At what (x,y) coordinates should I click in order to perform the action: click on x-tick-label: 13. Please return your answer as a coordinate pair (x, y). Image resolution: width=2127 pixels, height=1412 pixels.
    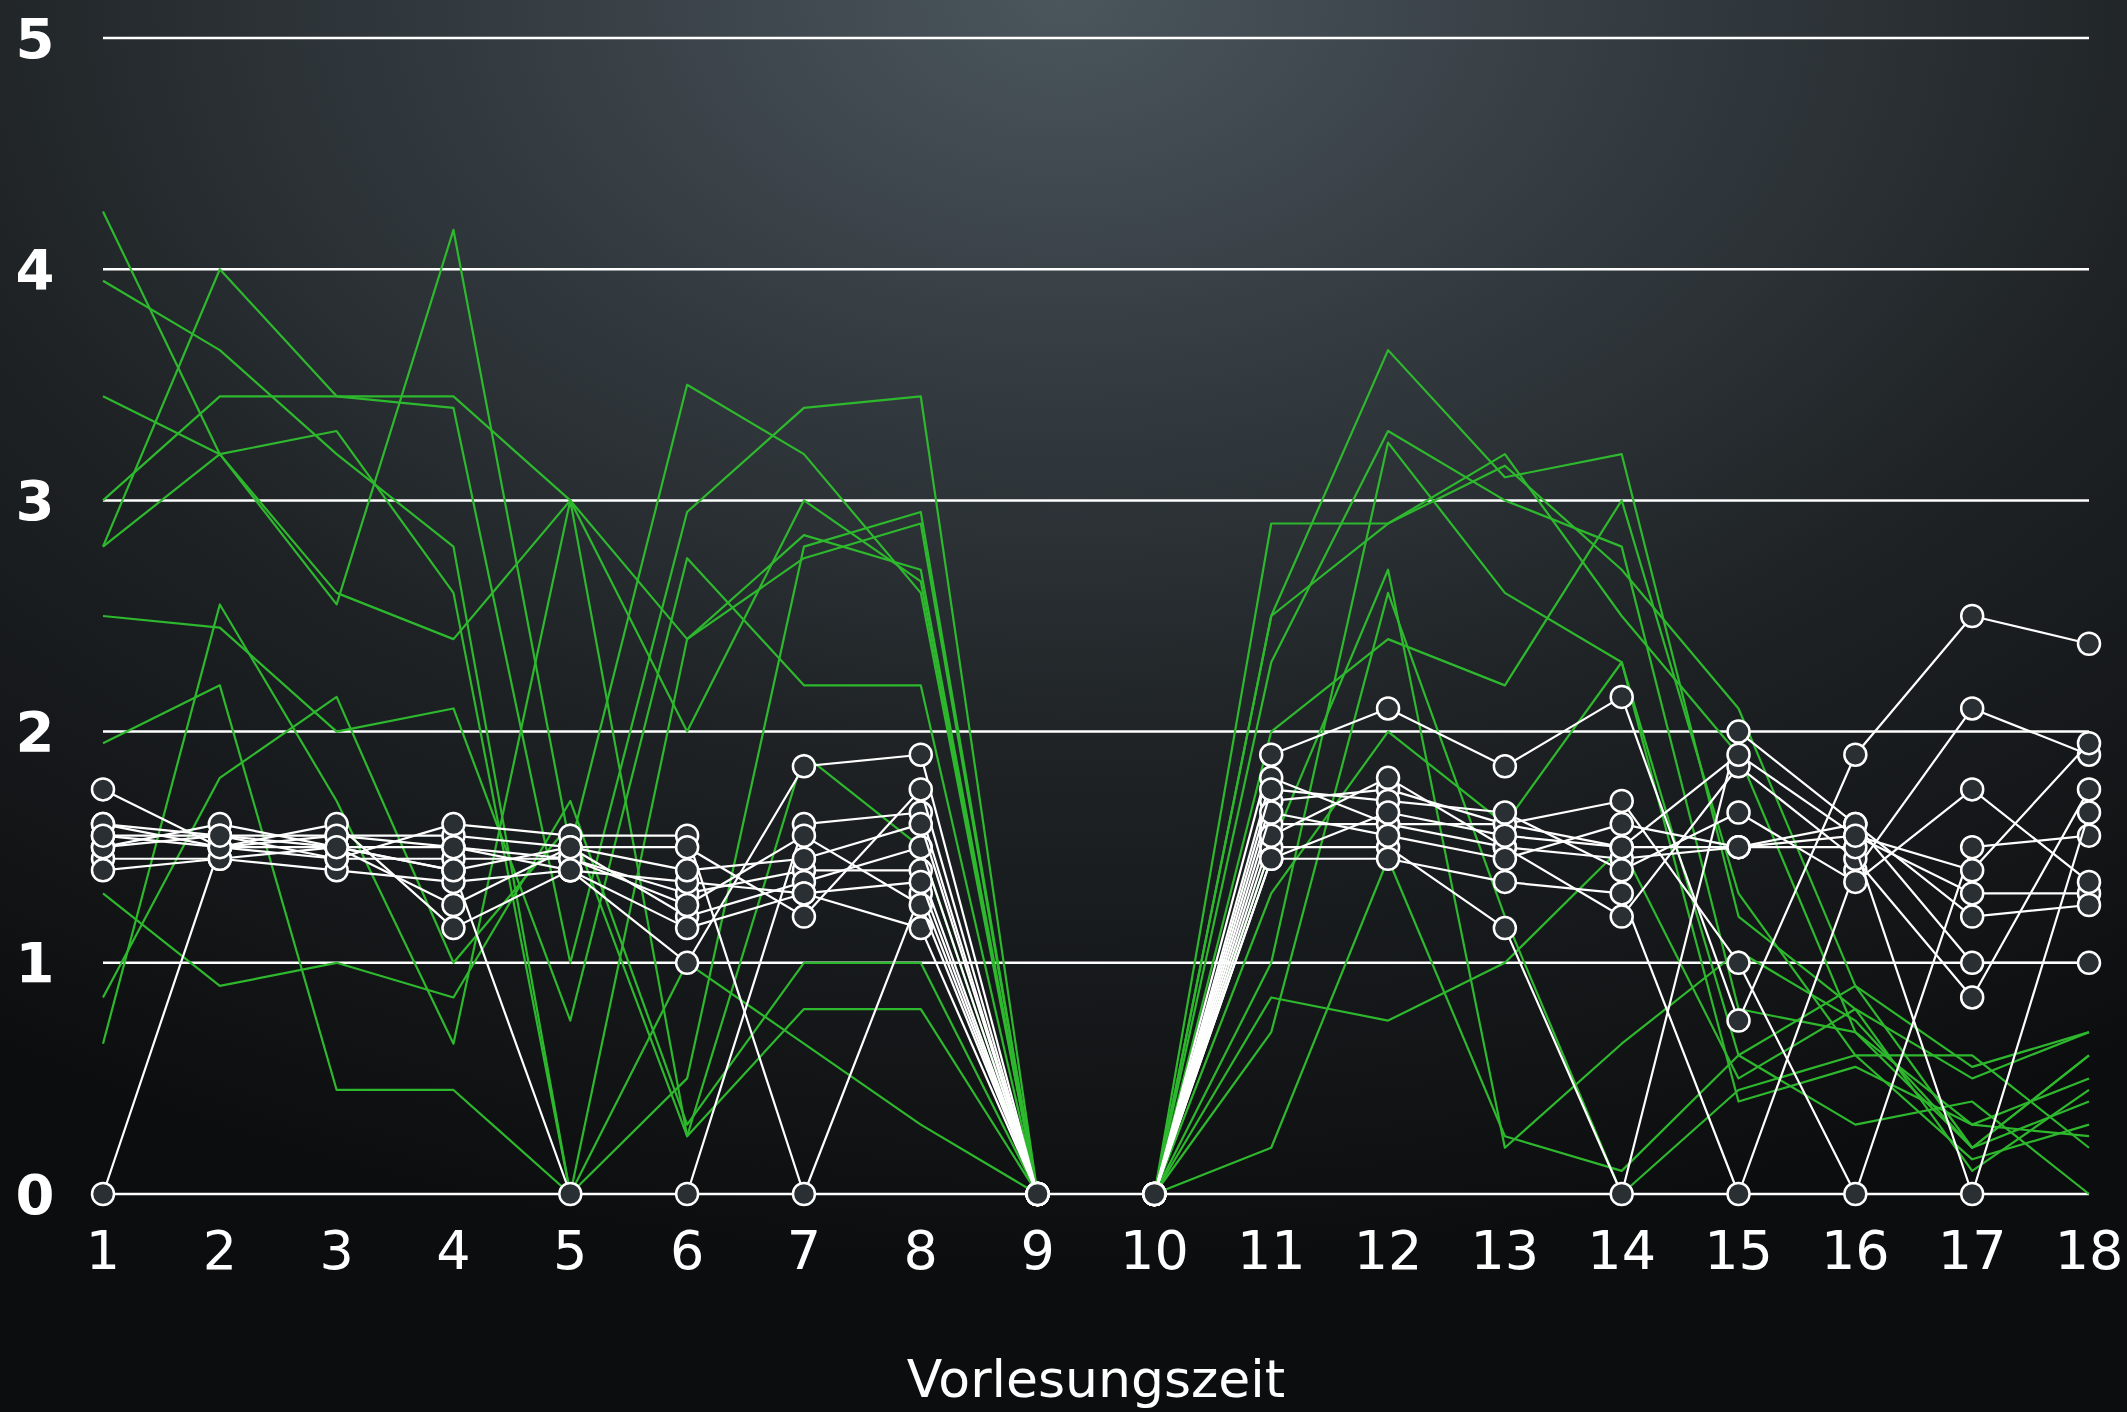
    Looking at the image, I should click on (1505, 1250).